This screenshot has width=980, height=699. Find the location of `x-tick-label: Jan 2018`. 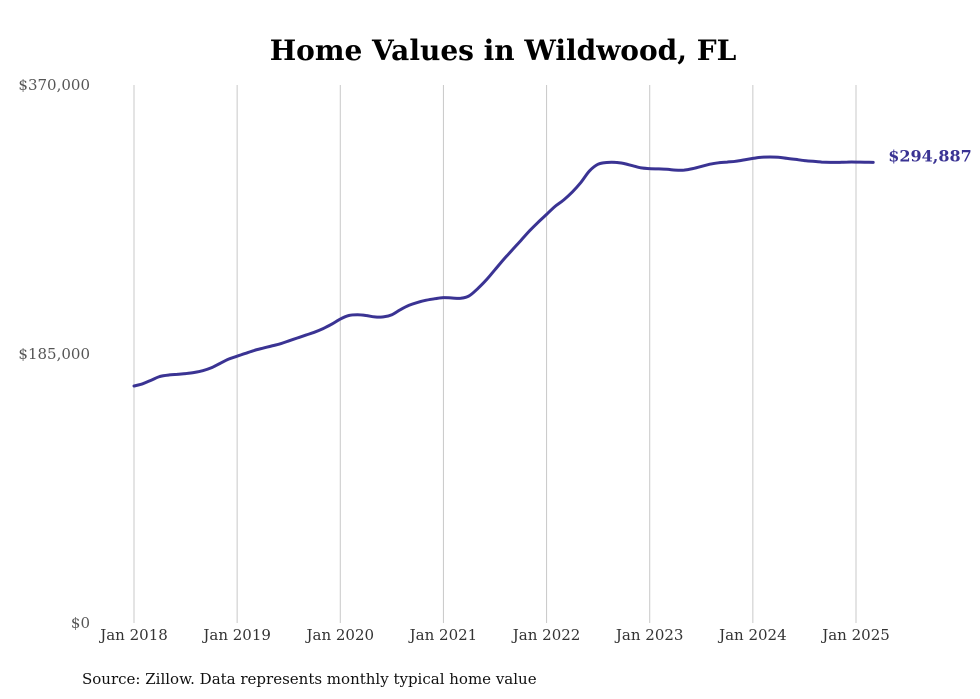

x-tick-label: Jan 2018 is located at coordinates (133, 635).